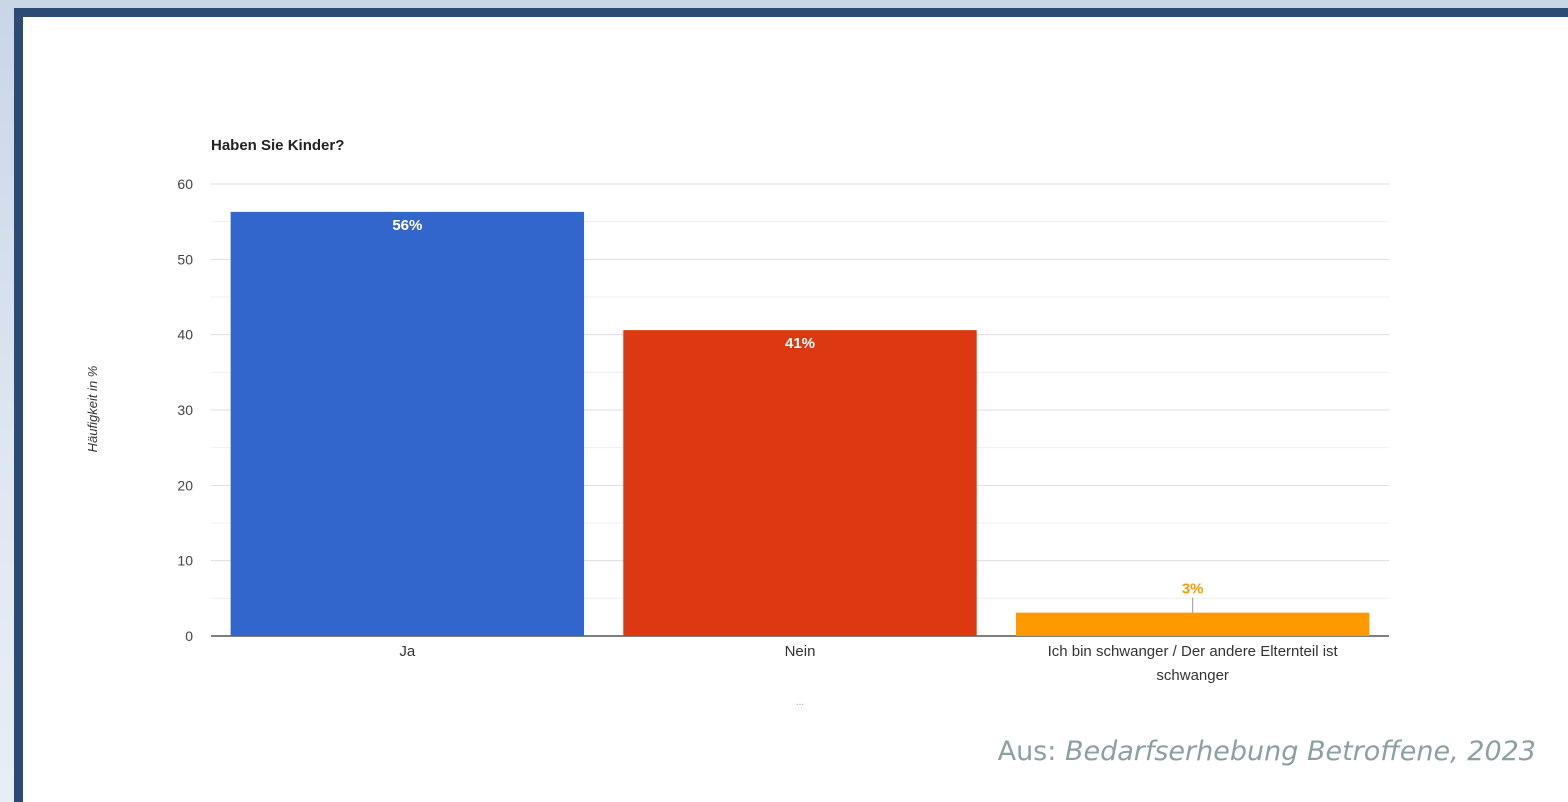 This screenshot has width=1568, height=802. I want to click on y-tick-labels: 0 10 20 30 40 50 60, so click(185, 410).